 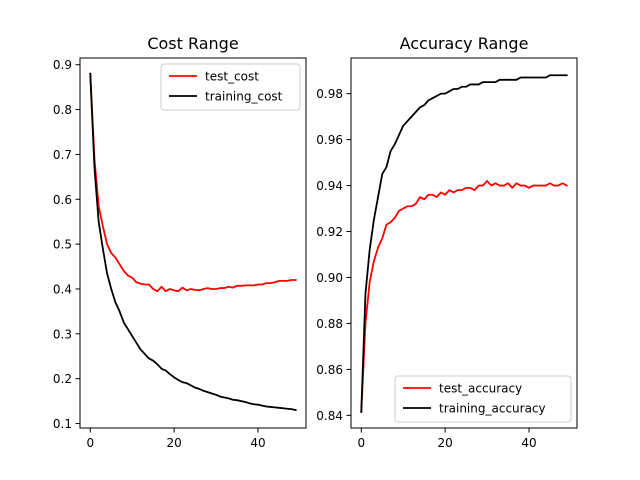 What do you see at coordinates (329, 278) in the screenshot?
I see `accuracy-y-tick-label: 0.90` at bounding box center [329, 278].